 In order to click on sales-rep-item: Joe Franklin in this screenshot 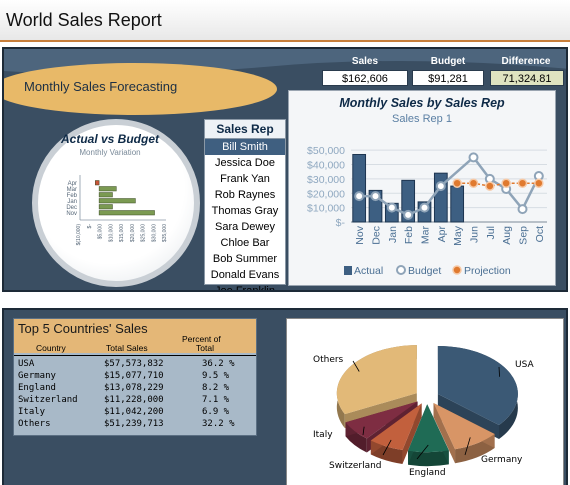, I will do `click(245, 288)`.